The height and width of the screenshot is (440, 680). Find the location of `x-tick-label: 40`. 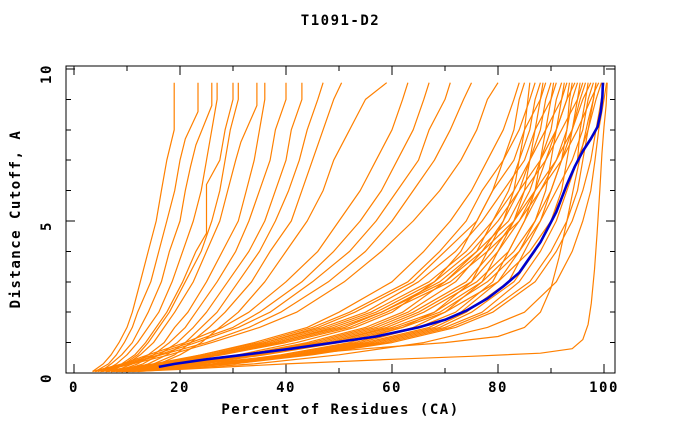

x-tick-label: 40 is located at coordinates (286, 388).